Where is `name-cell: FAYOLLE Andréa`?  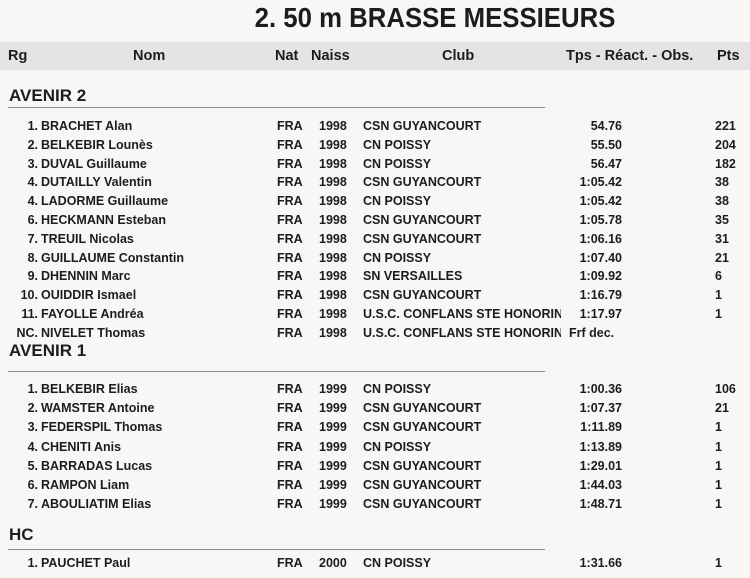 name-cell: FAYOLLE Andréa is located at coordinates (92, 314).